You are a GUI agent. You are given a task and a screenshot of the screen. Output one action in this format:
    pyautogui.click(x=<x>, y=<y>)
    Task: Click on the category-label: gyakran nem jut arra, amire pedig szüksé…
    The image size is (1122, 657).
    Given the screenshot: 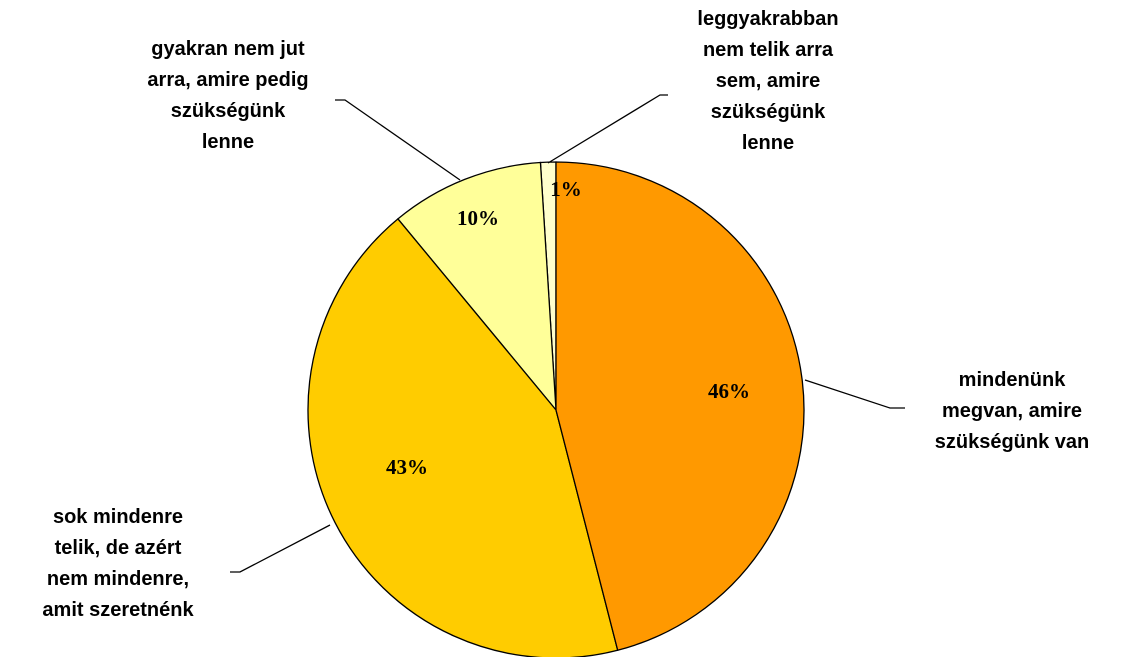 What is the action you would take?
    pyautogui.click(x=228, y=95)
    